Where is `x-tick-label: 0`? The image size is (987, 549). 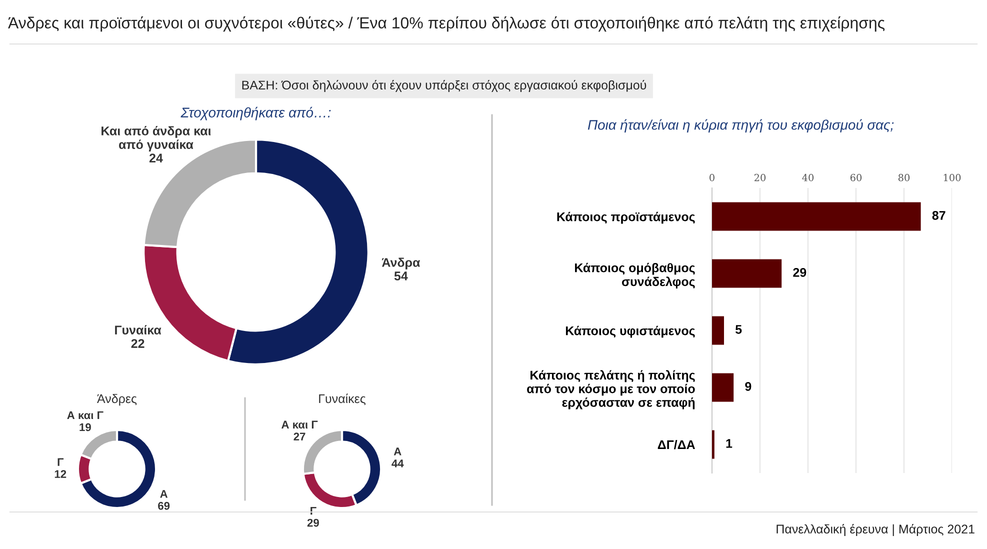 x-tick-label: 0 is located at coordinates (712, 178).